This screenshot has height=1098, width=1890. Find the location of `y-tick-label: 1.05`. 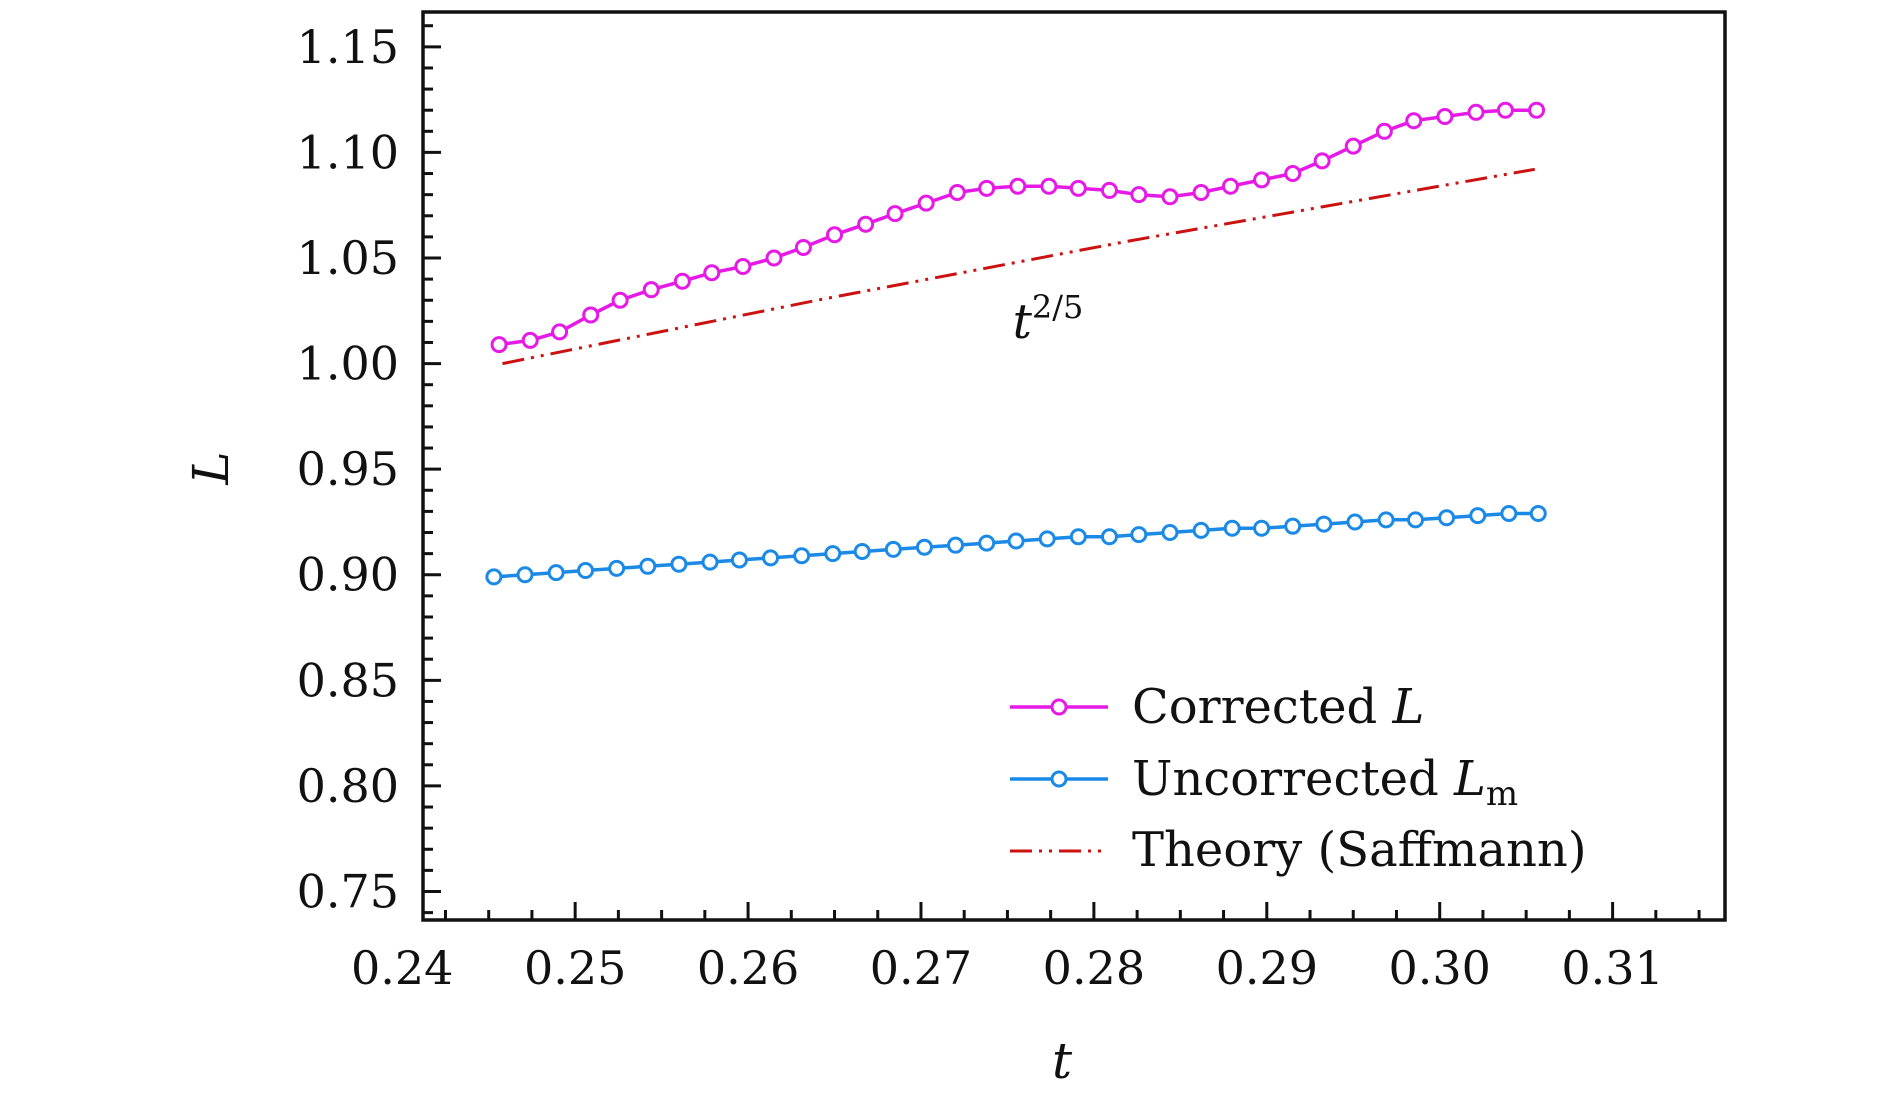

y-tick-label: 1.05 is located at coordinates (348, 258).